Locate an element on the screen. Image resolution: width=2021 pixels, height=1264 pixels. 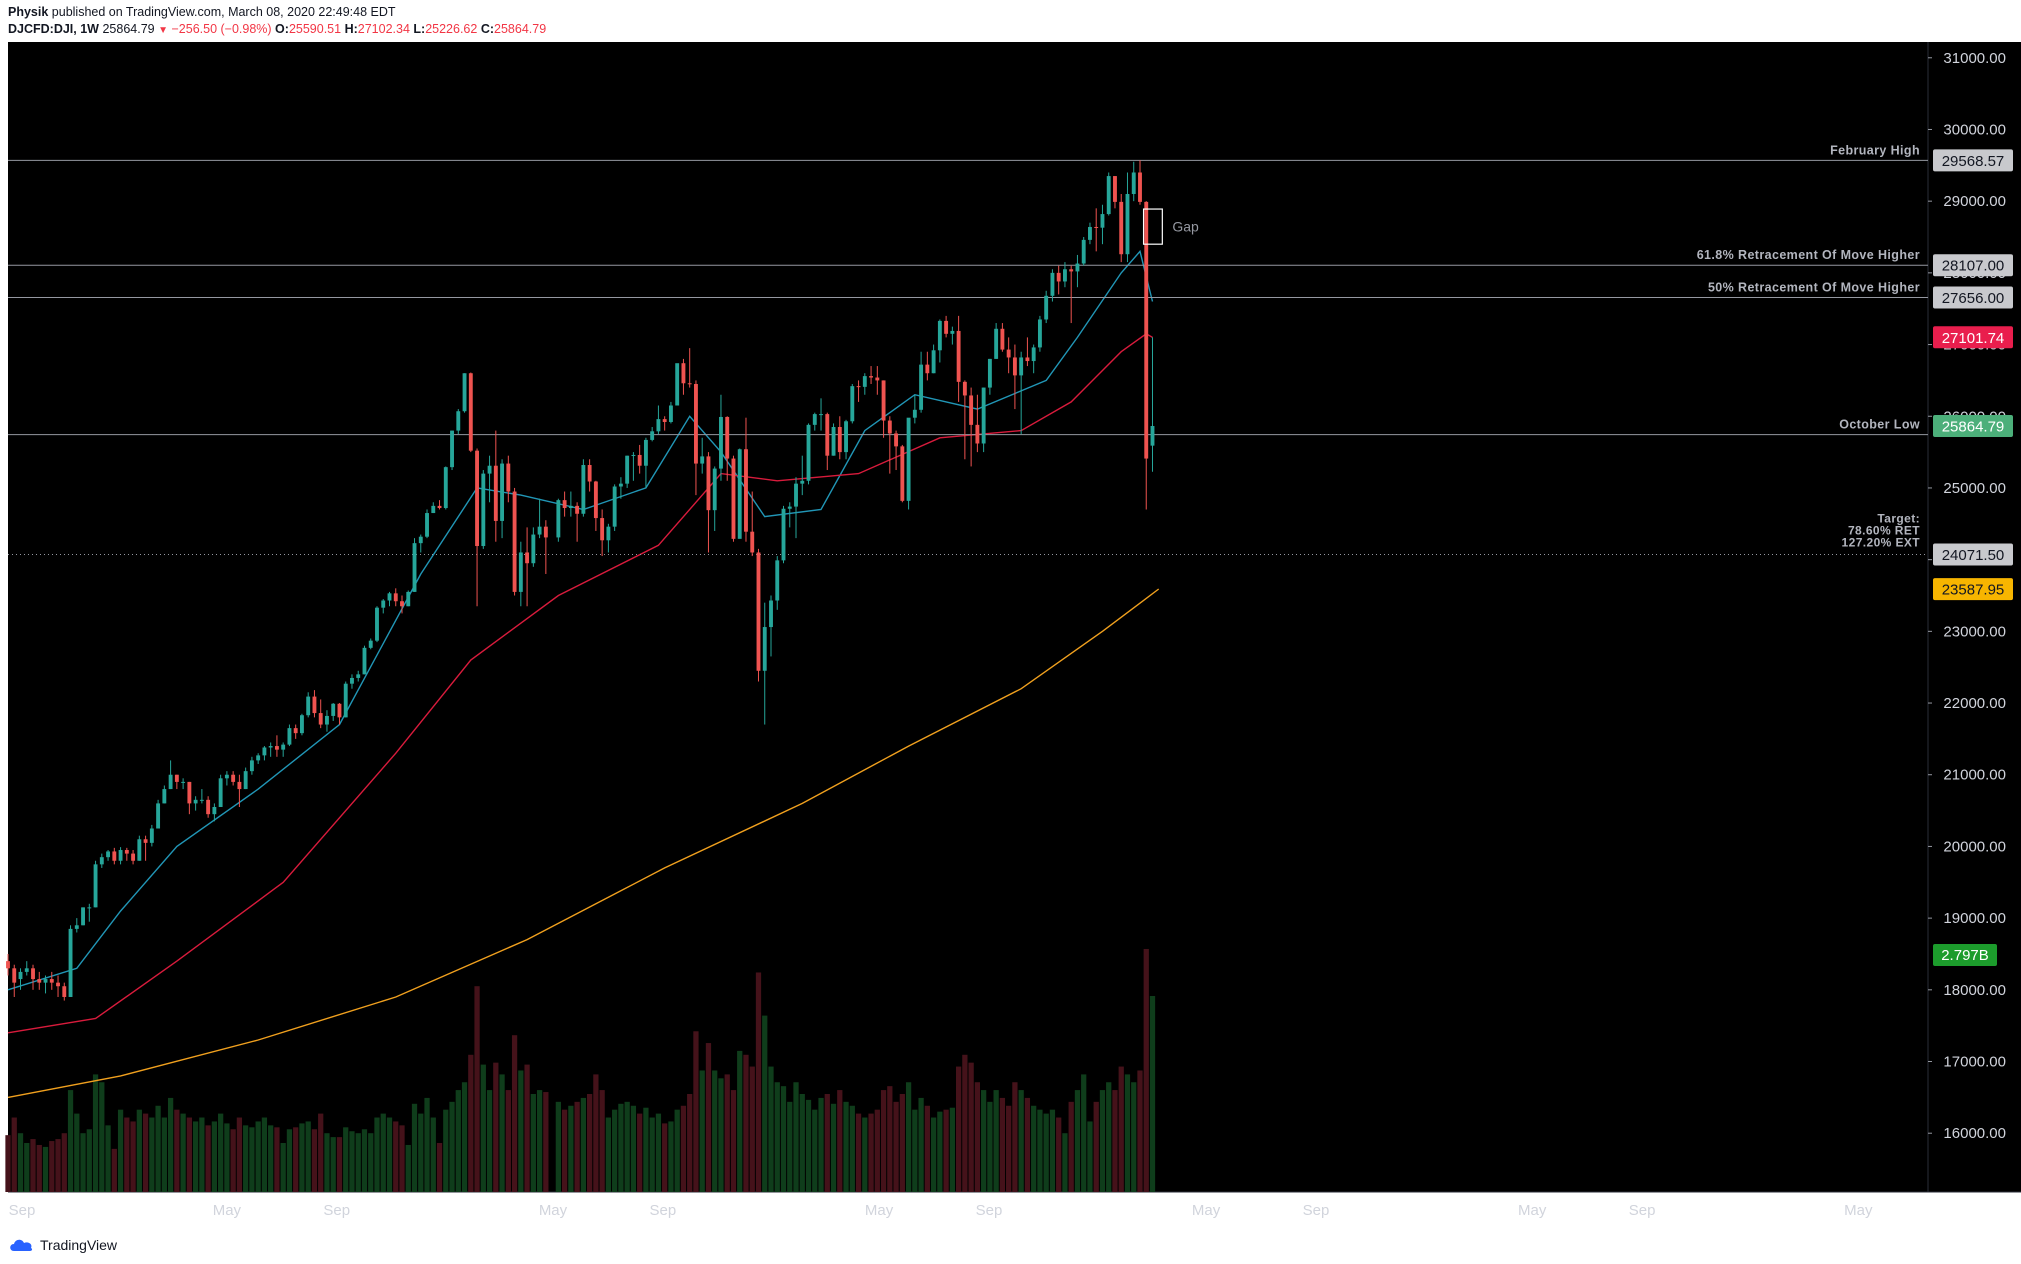
down-arrow-icon: ▼ is located at coordinates (163, 30).